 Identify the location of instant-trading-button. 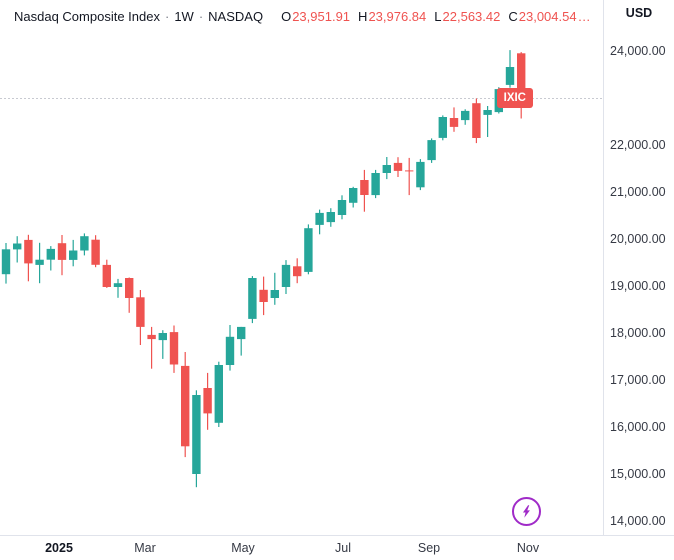
(526, 511).